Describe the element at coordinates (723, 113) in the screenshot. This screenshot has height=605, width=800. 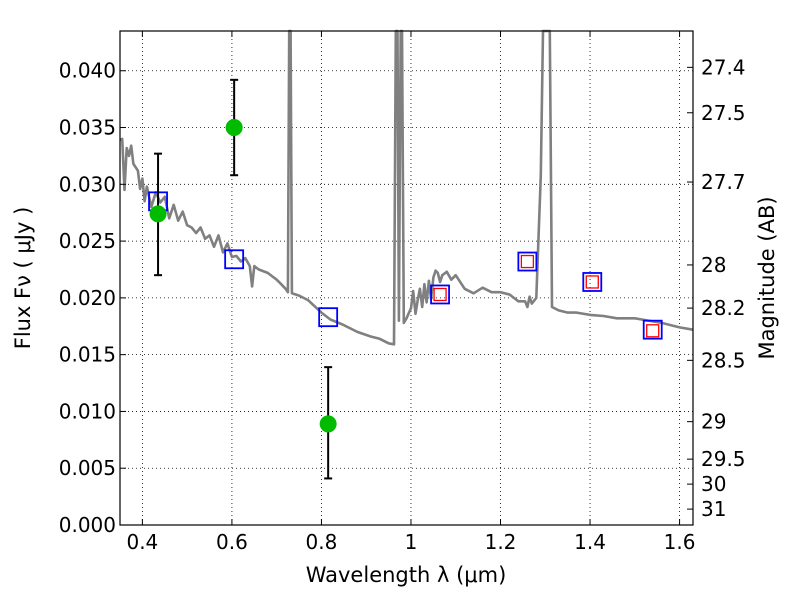
I see `right-tick-label: 27.5` at that location.